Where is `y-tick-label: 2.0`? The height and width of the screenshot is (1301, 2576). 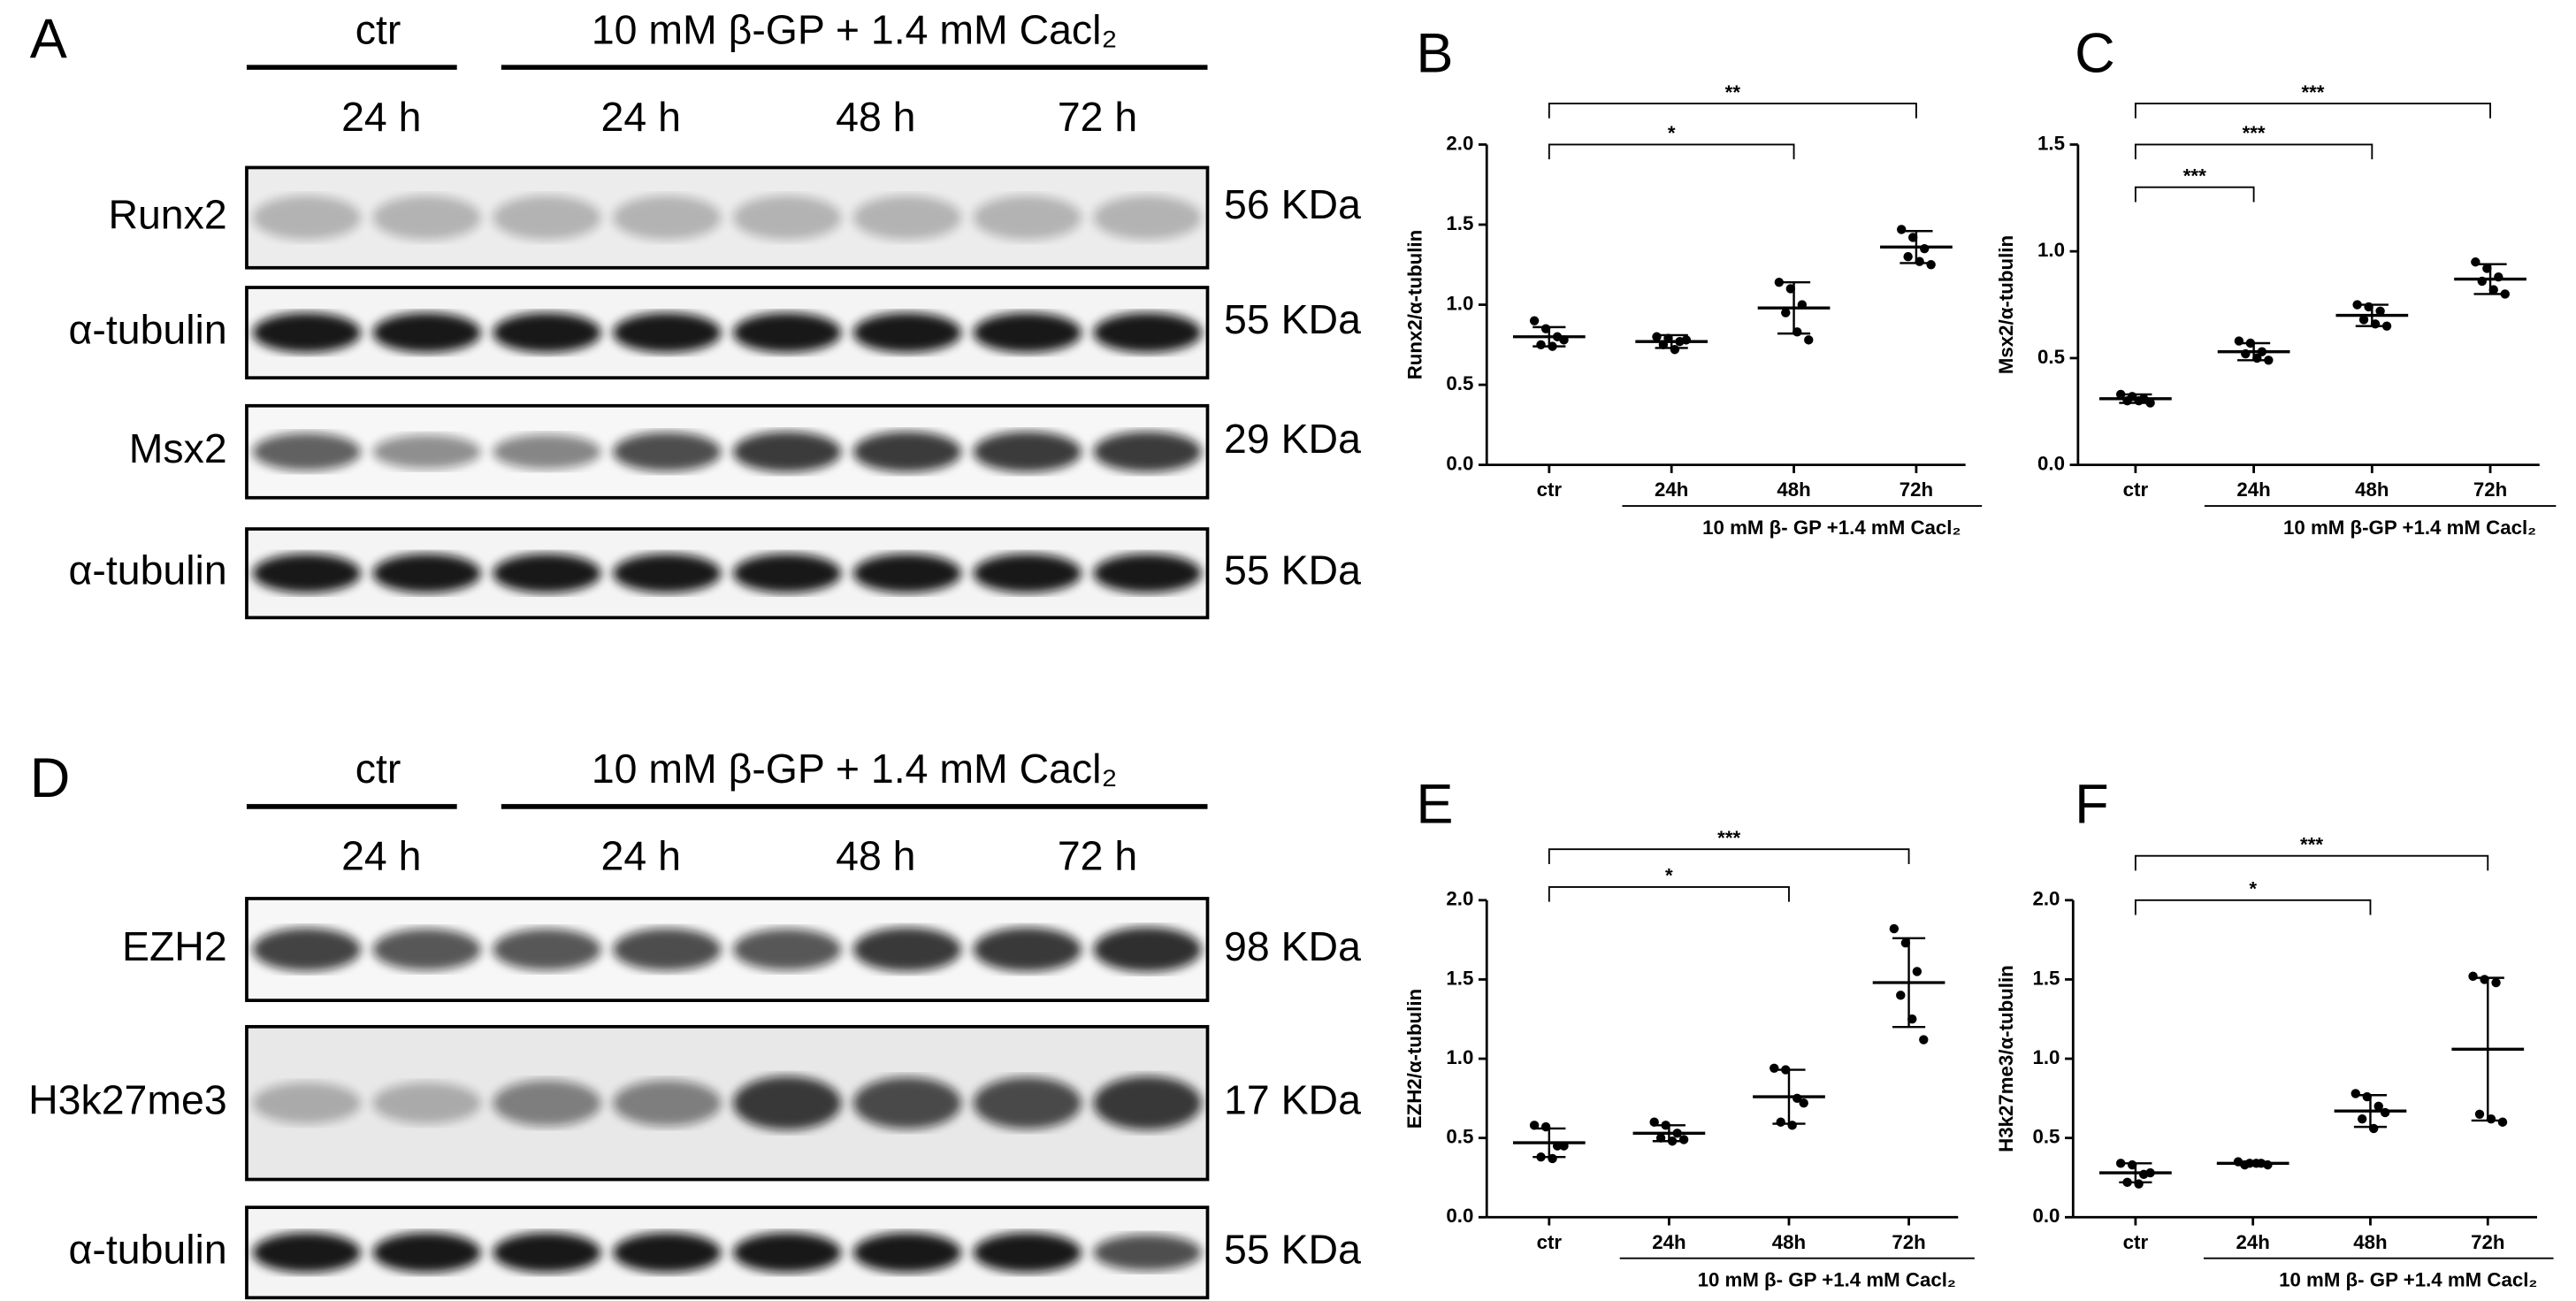 y-tick-label: 2.0 is located at coordinates (1459, 143).